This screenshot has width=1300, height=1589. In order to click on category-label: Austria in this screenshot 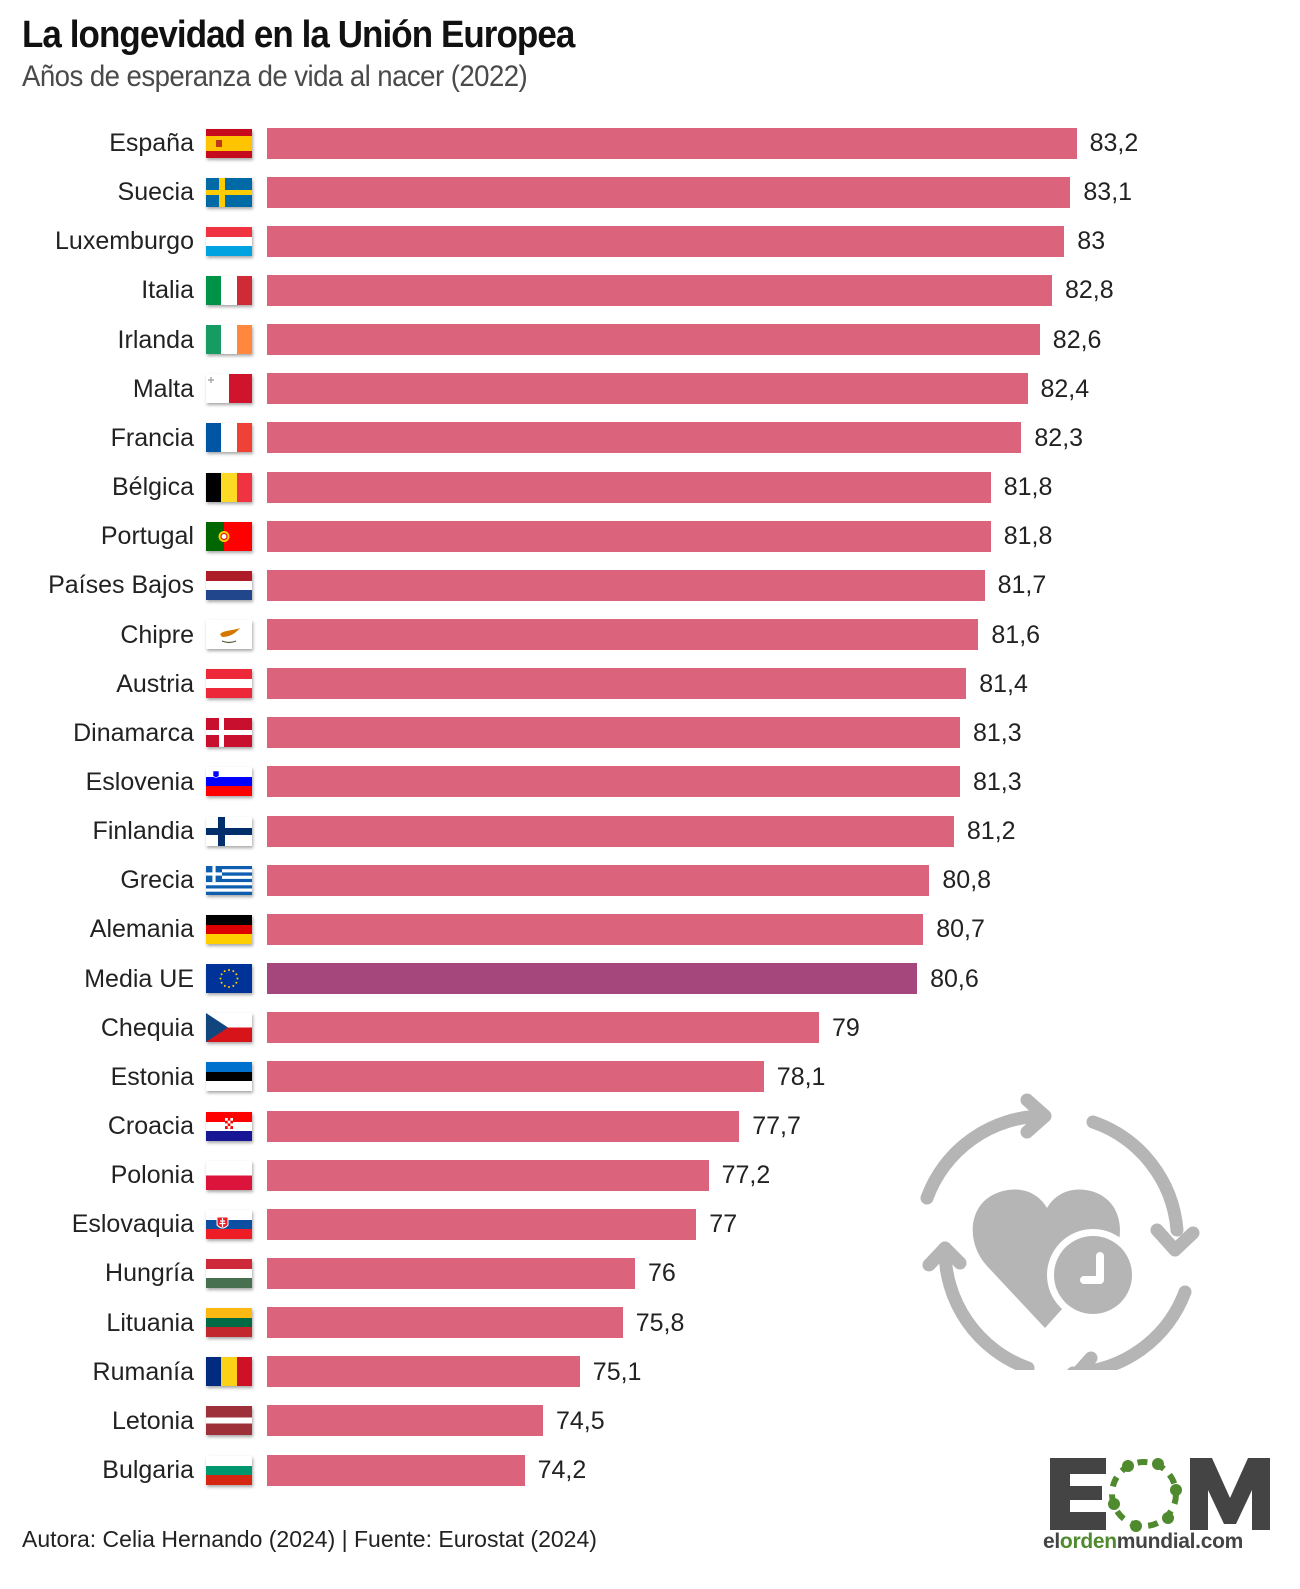, I will do `click(155, 683)`.